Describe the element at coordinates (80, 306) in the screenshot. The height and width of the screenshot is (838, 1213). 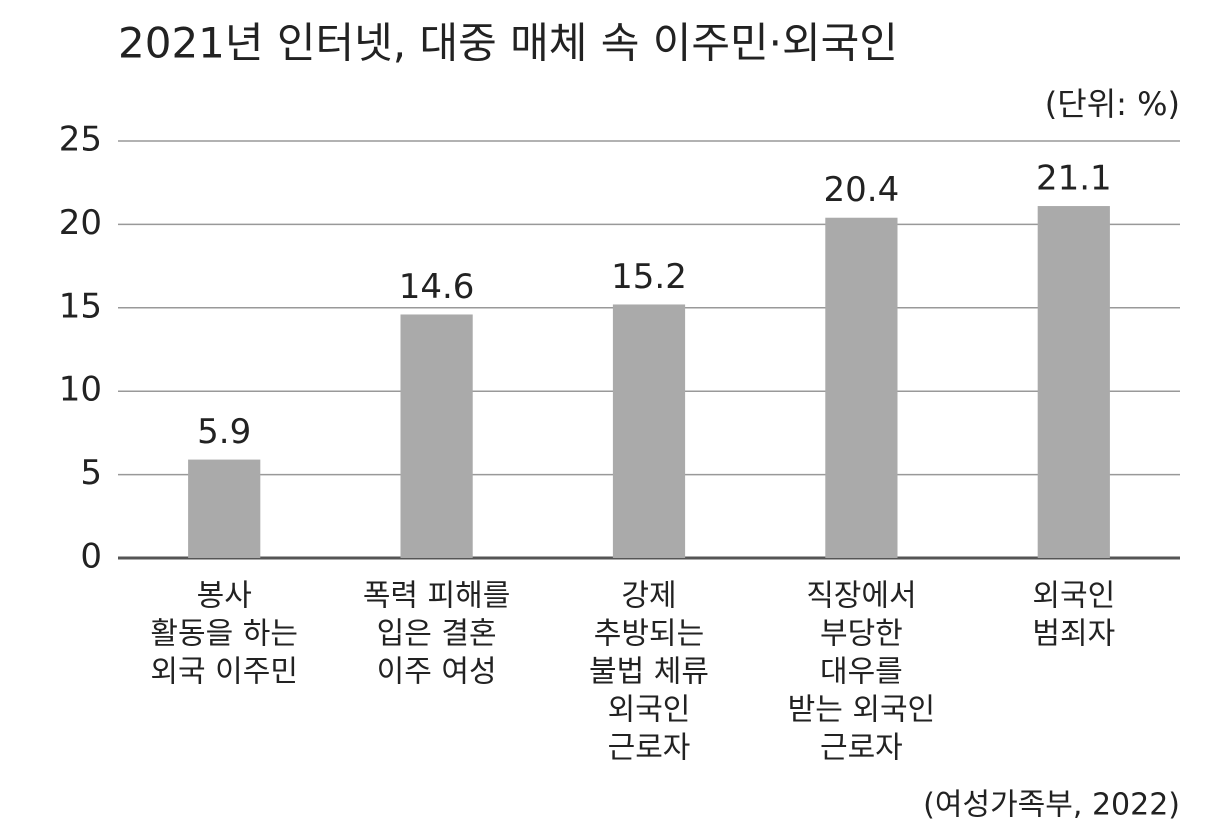
I see `y-tick-label: 15` at that location.